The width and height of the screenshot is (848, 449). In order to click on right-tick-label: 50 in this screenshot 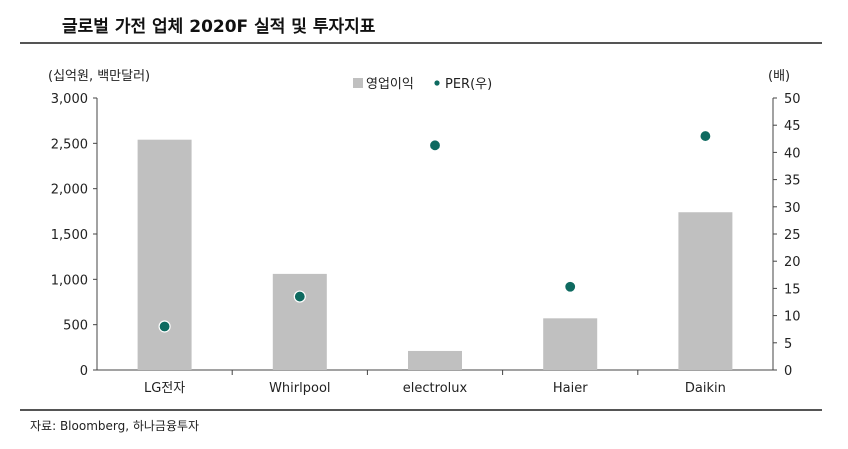, I will do `click(792, 99)`.